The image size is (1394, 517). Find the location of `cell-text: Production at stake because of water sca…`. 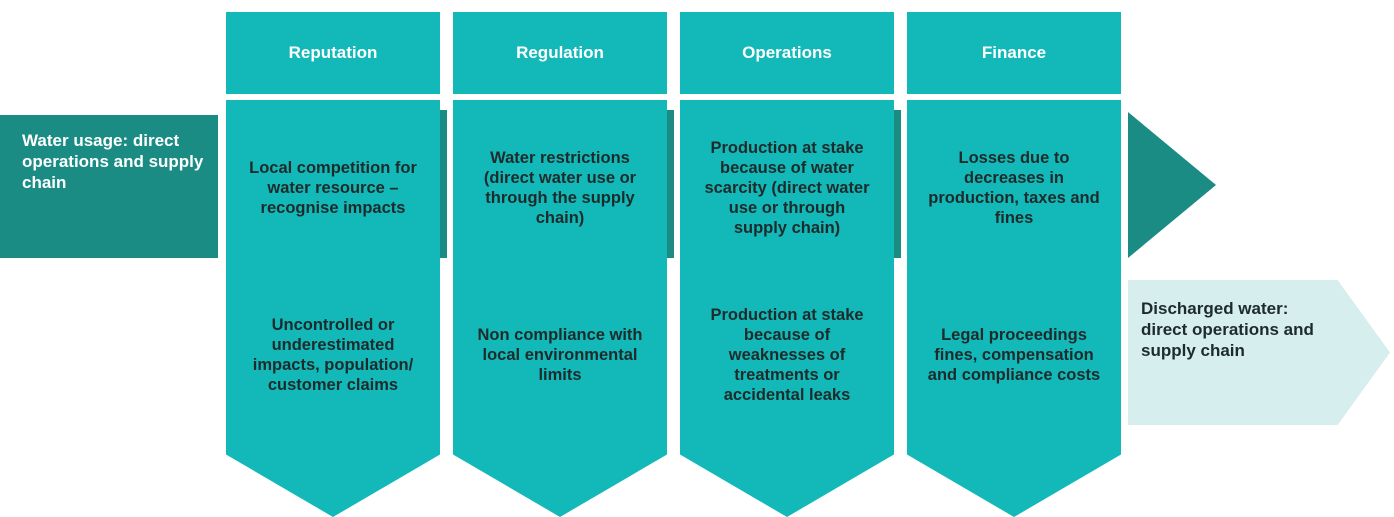

cell-text: Production at stake because of water sca… is located at coordinates (787, 188).